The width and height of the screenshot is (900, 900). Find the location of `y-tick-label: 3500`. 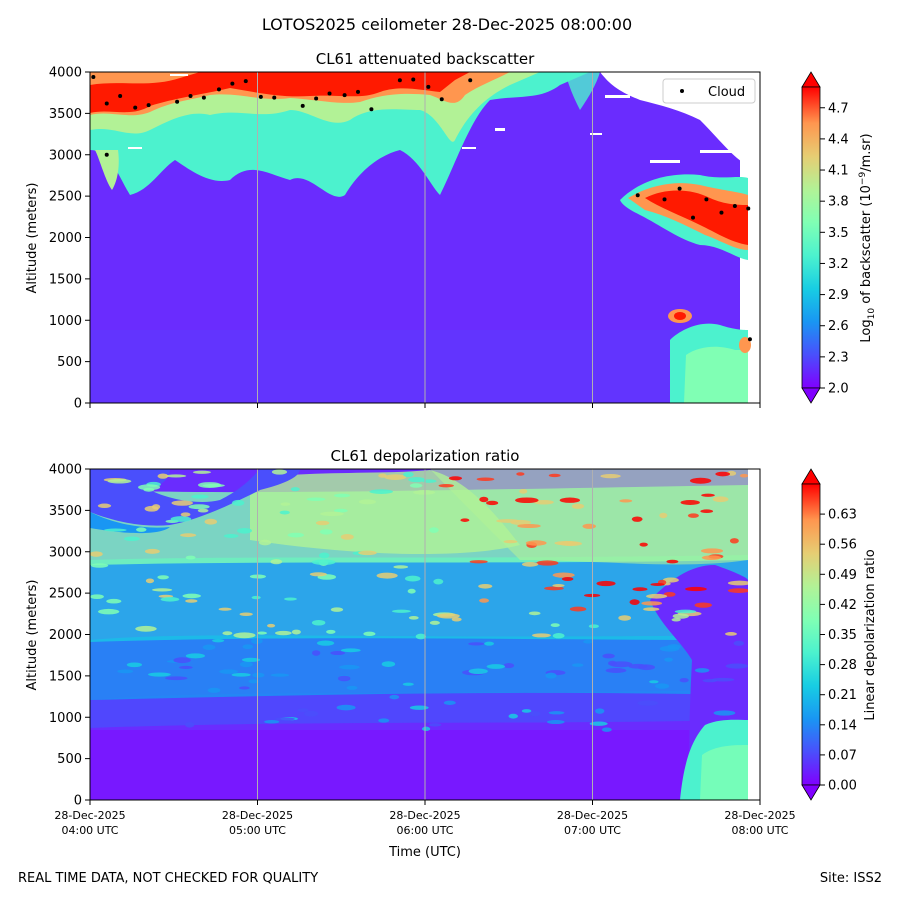

y-tick-label: 3500 is located at coordinates (65, 114).